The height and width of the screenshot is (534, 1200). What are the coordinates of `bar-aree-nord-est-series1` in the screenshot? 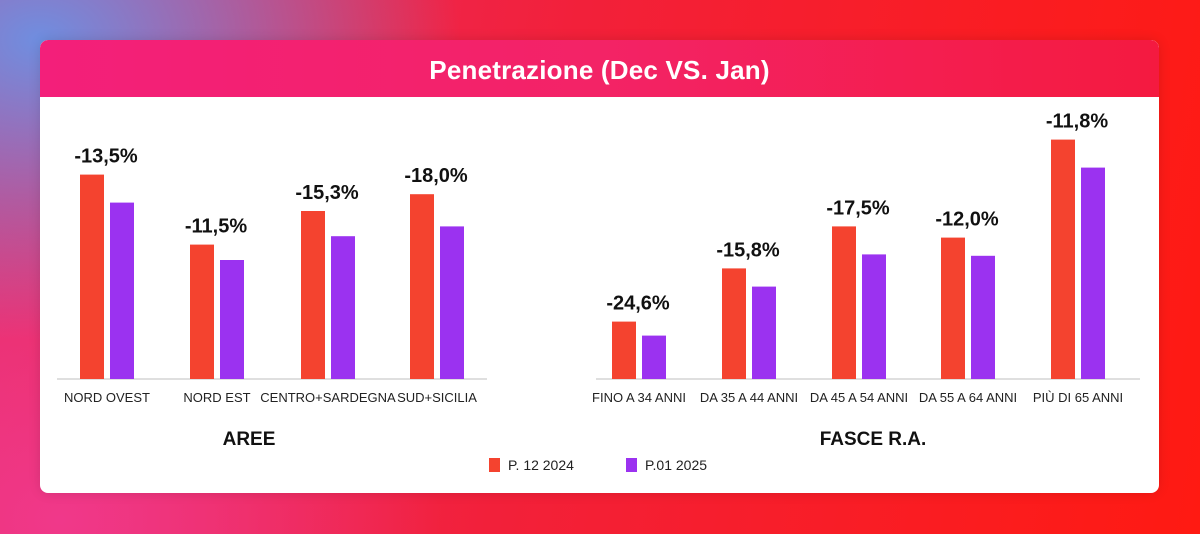 It's located at (202, 311).